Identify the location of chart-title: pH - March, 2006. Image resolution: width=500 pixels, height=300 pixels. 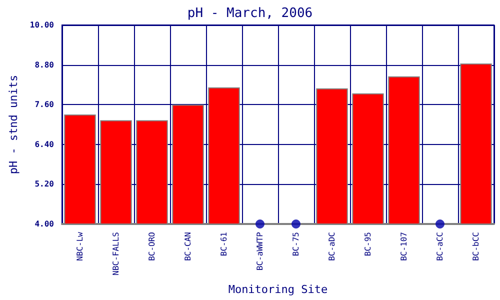
(250, 13).